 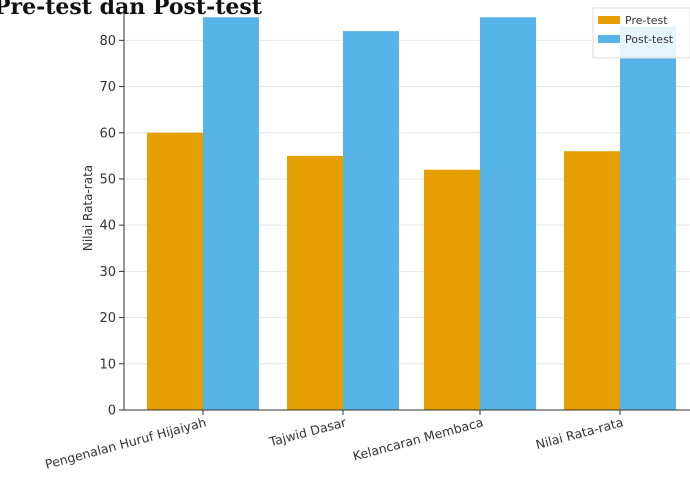 I want to click on category-label: Tajwid Dasar, so click(x=308, y=431).